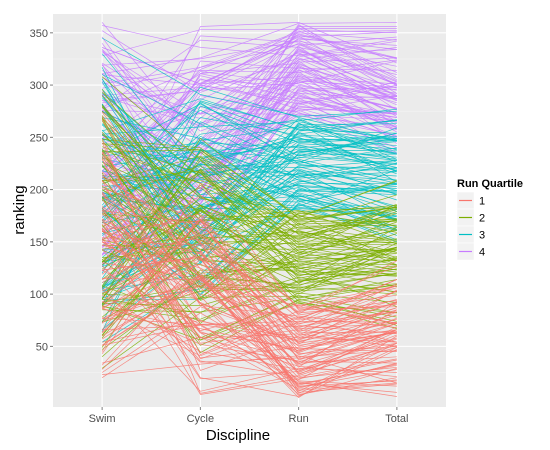  Describe the element at coordinates (39, 86) in the screenshot. I see `y-tick-label: 300` at that location.